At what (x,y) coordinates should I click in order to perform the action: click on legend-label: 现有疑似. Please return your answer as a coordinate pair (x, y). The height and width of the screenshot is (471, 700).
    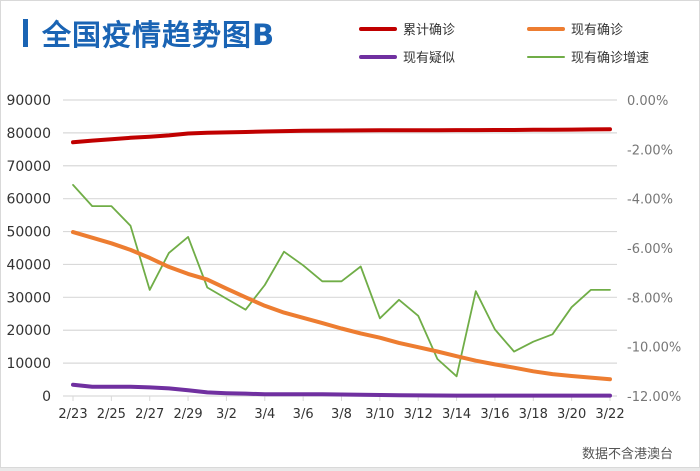
    Looking at the image, I should click on (429, 58).